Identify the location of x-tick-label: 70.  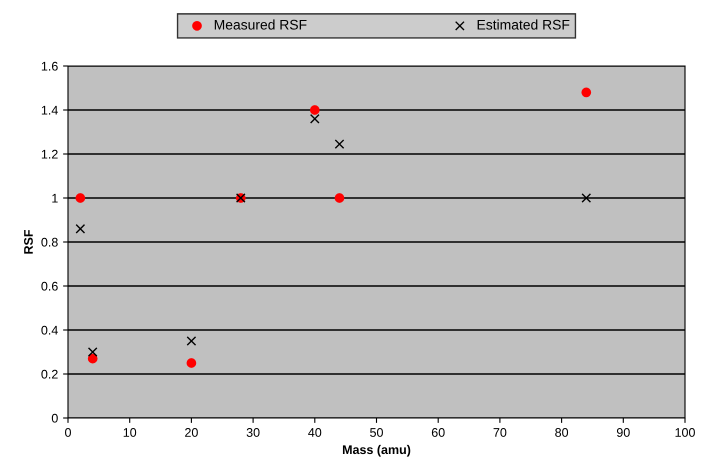
(500, 432).